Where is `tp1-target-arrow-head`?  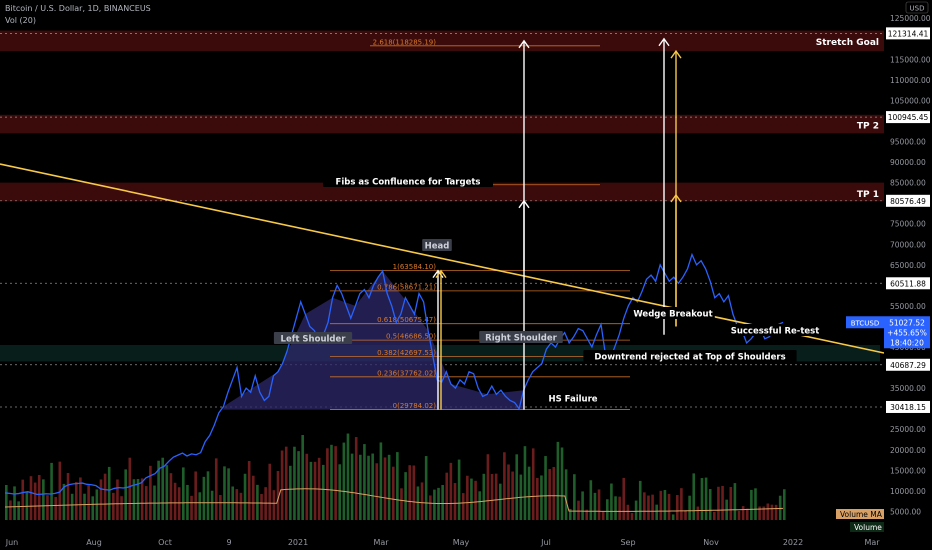
tp1-target-arrow-head is located at coordinates (524, 204).